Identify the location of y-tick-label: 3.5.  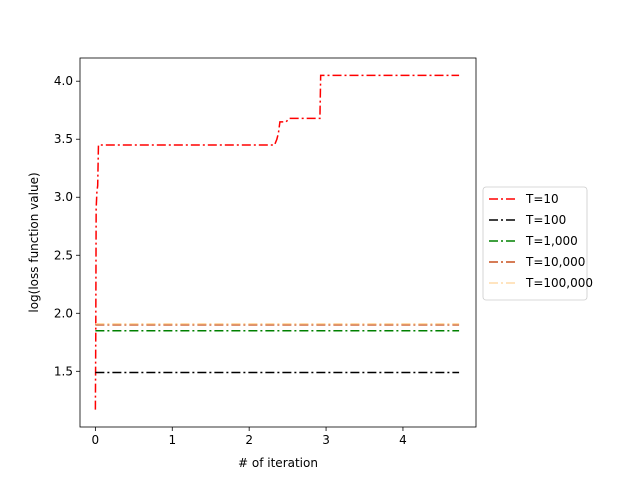
(63, 139).